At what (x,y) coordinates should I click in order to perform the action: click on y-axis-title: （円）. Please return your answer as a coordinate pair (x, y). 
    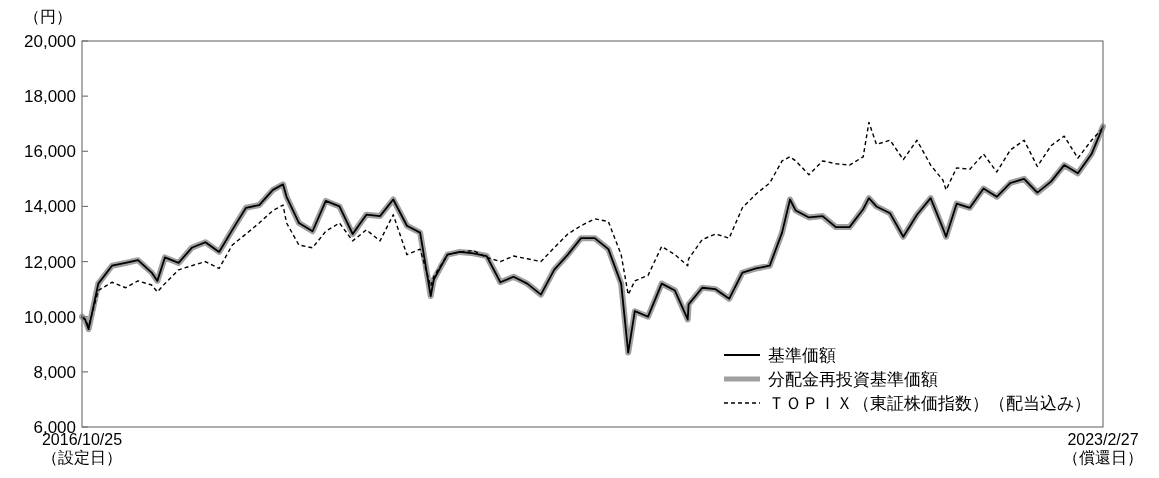
    Looking at the image, I should click on (48, 16).